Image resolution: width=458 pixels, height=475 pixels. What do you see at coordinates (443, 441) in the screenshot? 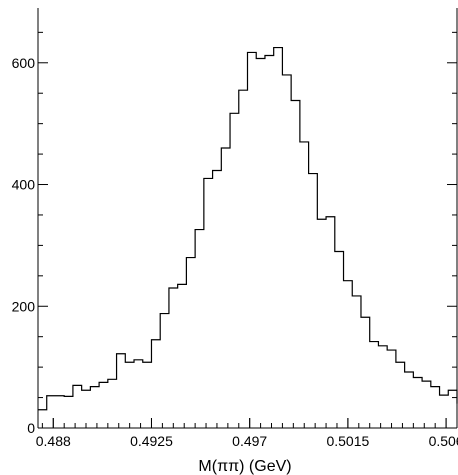
I see `x-tick-label: 0.506` at bounding box center [443, 441].